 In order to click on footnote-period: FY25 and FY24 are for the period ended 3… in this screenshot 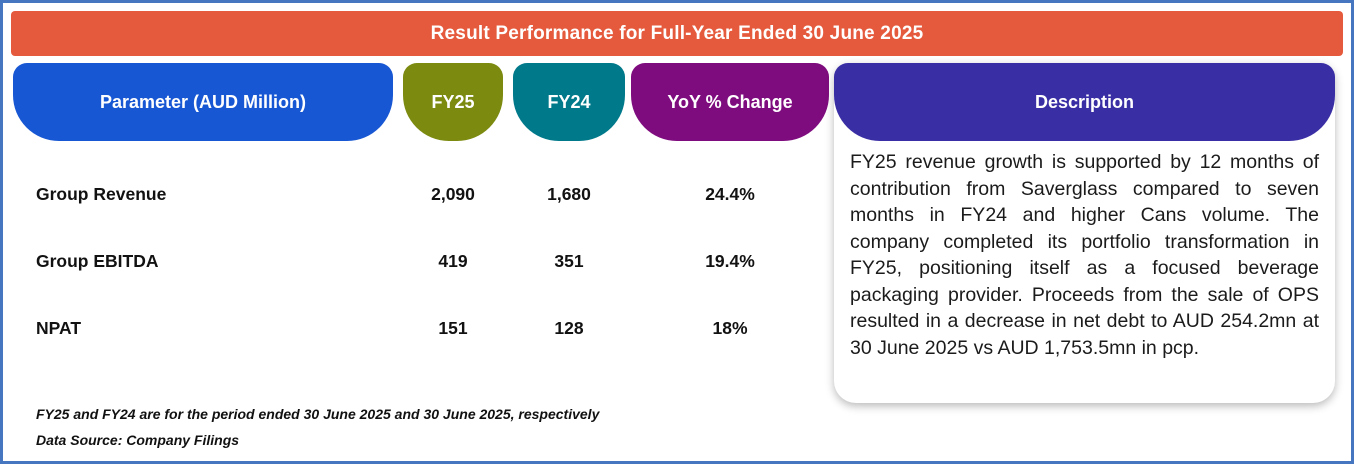, I will do `click(318, 414)`.